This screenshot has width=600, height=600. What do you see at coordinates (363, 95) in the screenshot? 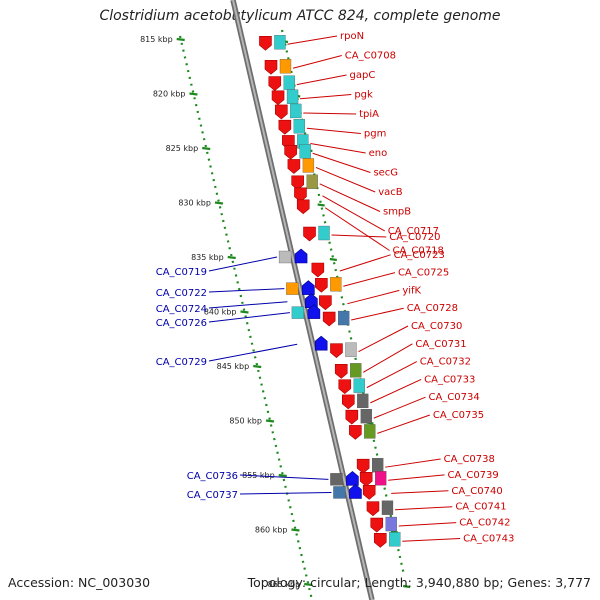
I see `forward-gene-label: pgk` at bounding box center [363, 95].